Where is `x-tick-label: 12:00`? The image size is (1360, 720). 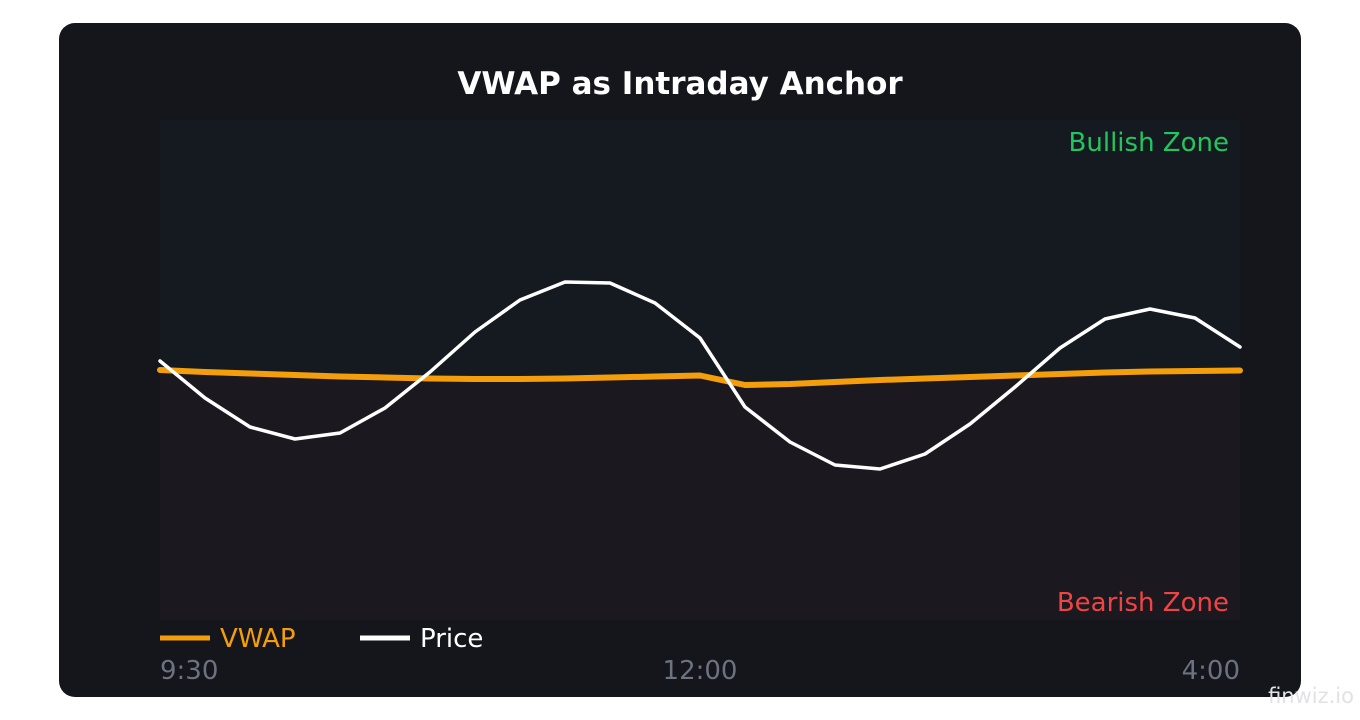 x-tick-label: 12:00 is located at coordinates (700, 671).